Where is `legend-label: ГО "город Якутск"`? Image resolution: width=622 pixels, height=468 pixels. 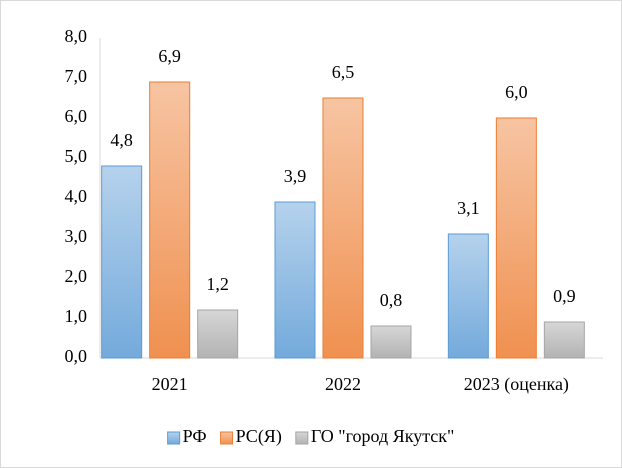
legend-label: ГО "город Якутск" is located at coordinates (383, 436).